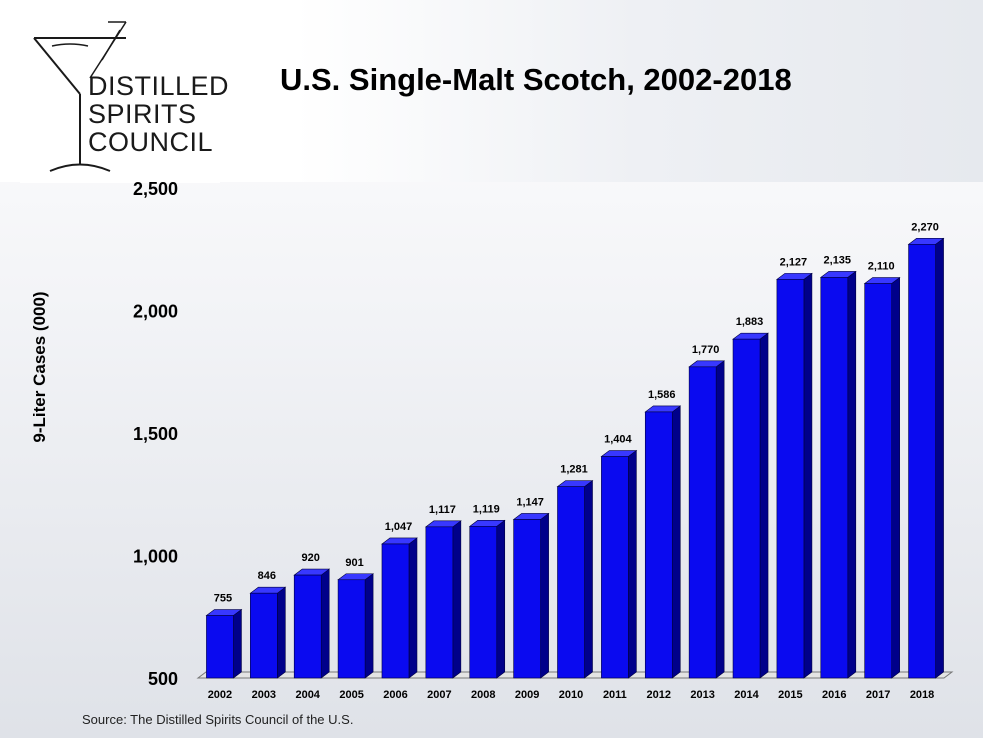  Describe the element at coordinates (618, 440) in the screenshot. I see `data-label: 1,404` at that location.